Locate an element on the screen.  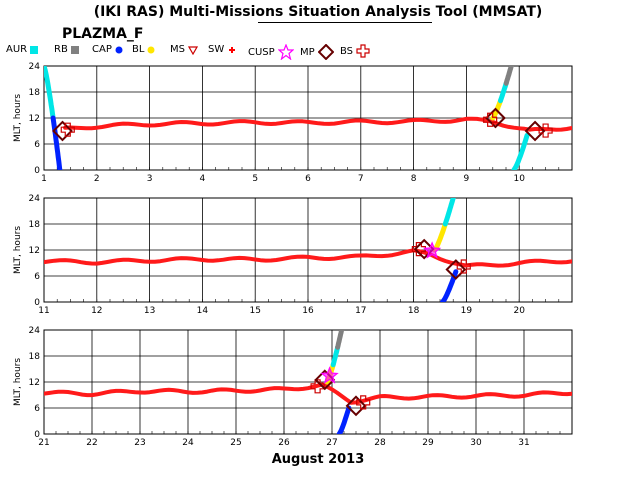
triangle-icon is located at coordinates (192, 50).